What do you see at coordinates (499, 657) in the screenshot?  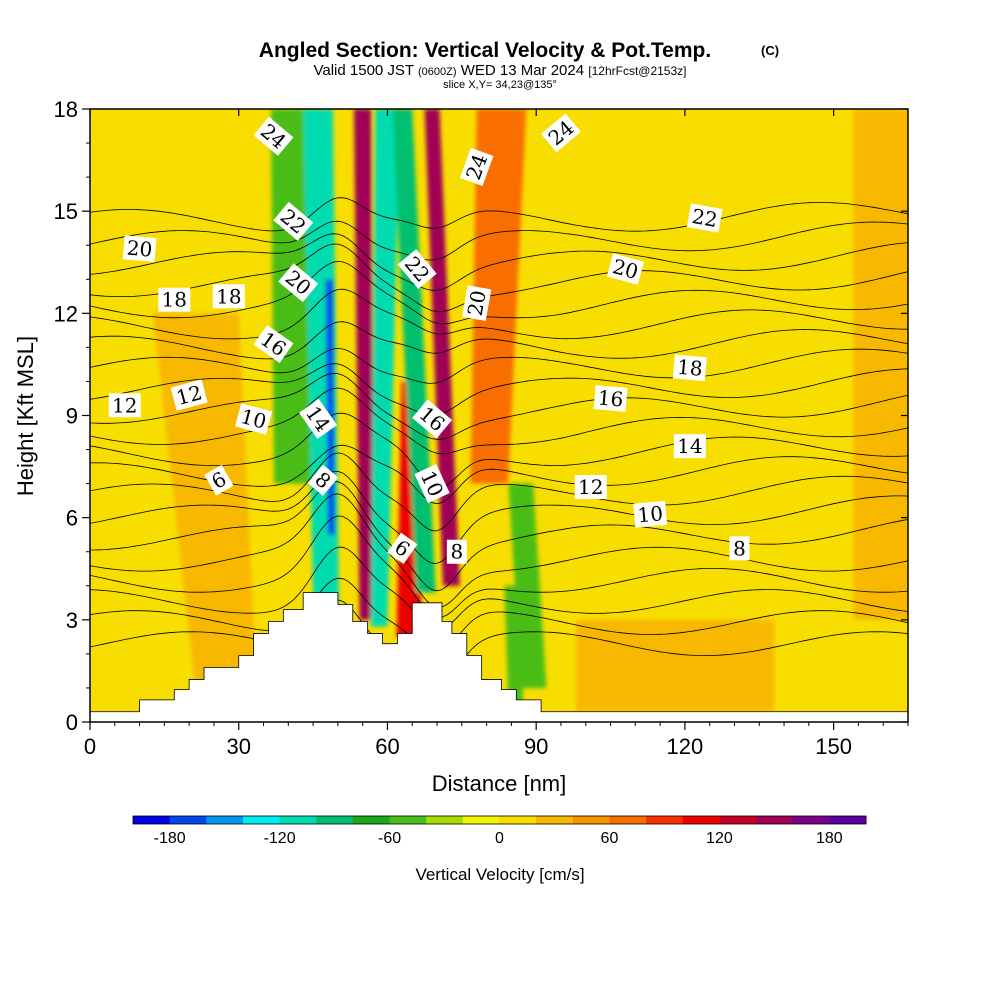 I see `terrain-profile` at bounding box center [499, 657].